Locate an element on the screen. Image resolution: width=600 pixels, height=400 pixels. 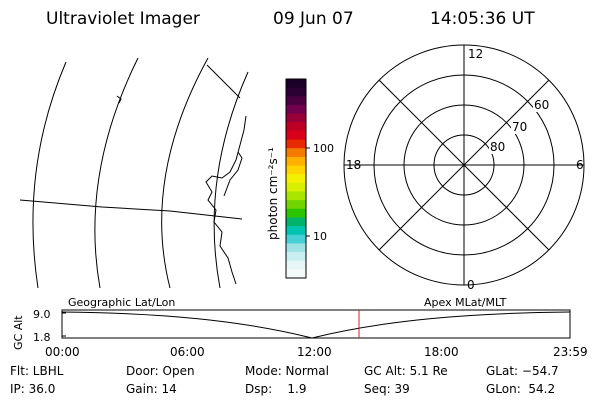
polar-lat-label-70: 70 is located at coordinates (519, 127).